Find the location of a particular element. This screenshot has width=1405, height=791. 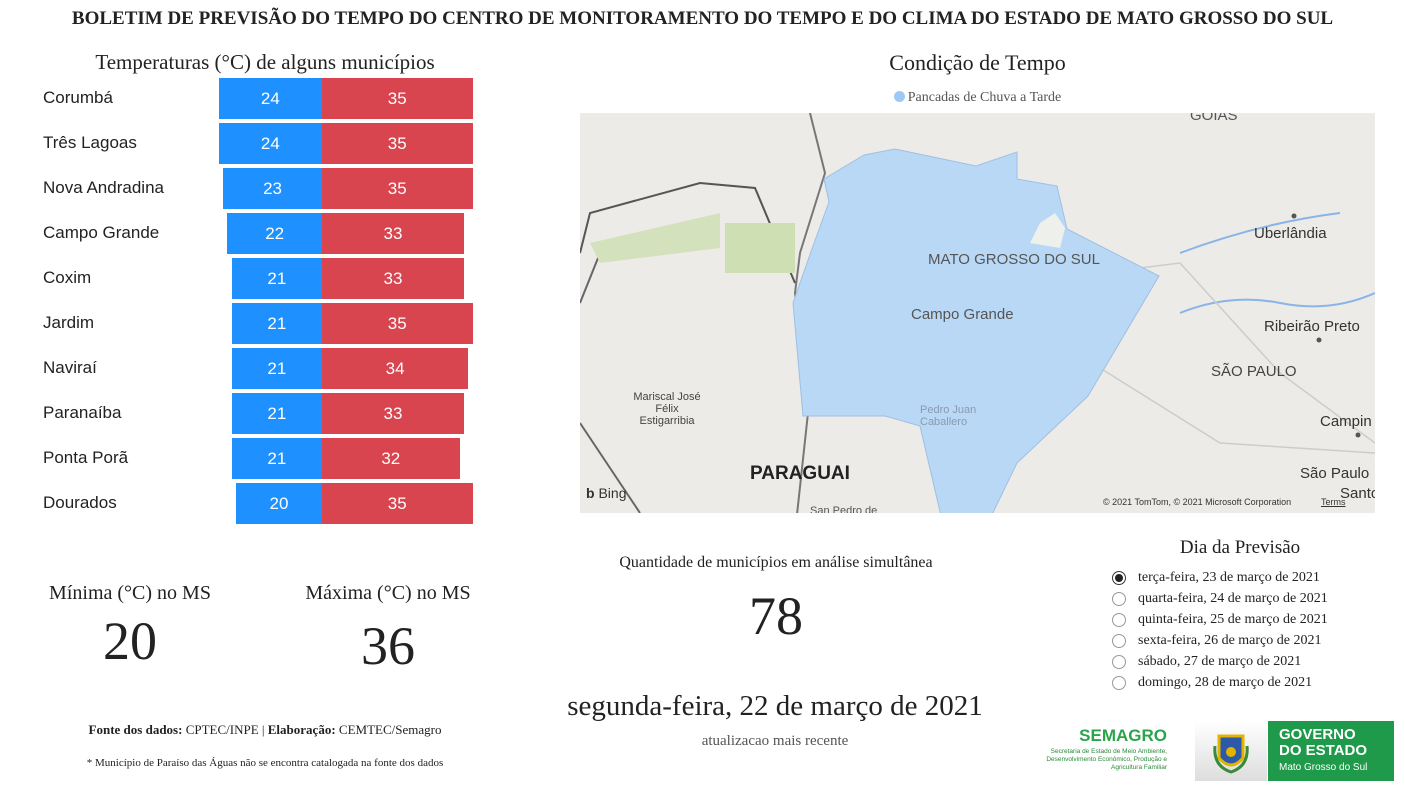

city-name: Nova Andradina is located at coordinates (103, 187).